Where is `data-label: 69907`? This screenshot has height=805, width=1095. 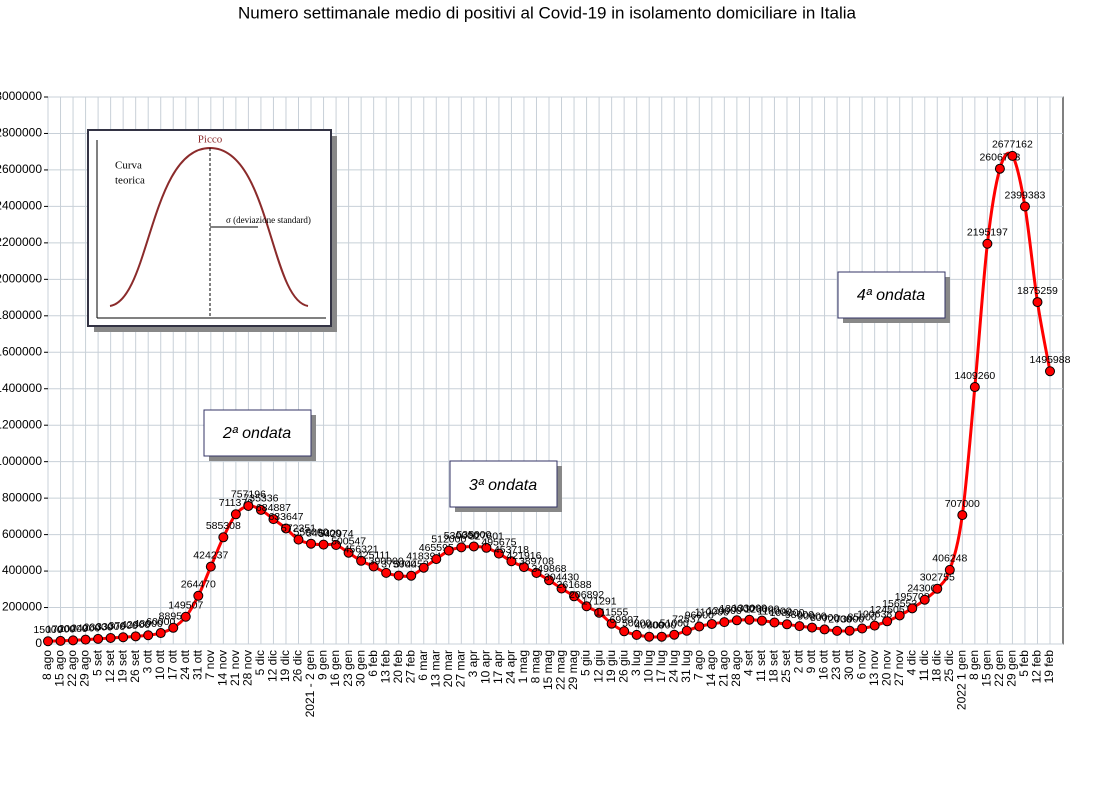 data-label: 69907 is located at coordinates (624, 620).